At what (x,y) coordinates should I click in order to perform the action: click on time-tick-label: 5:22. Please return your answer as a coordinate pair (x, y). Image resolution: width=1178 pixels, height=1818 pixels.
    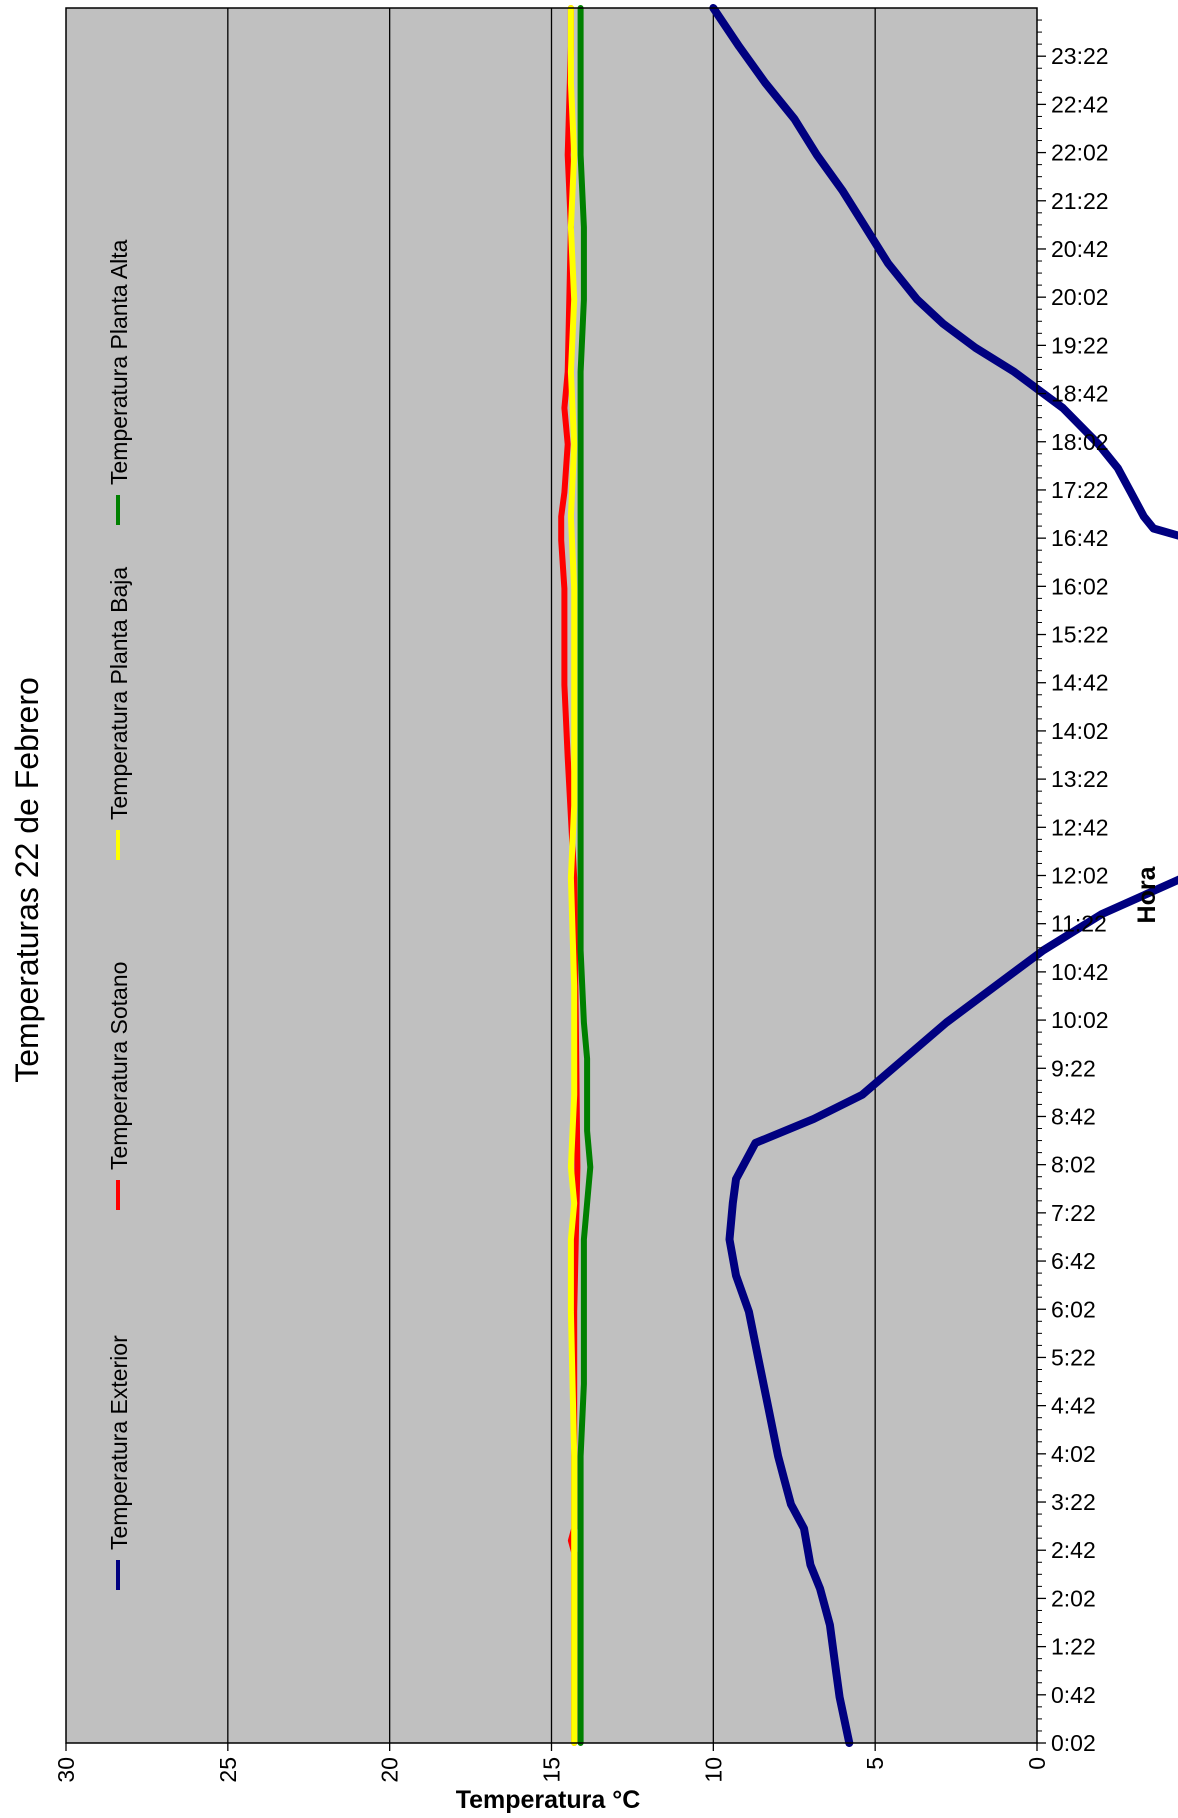
    Looking at the image, I should click on (1073, 1357).